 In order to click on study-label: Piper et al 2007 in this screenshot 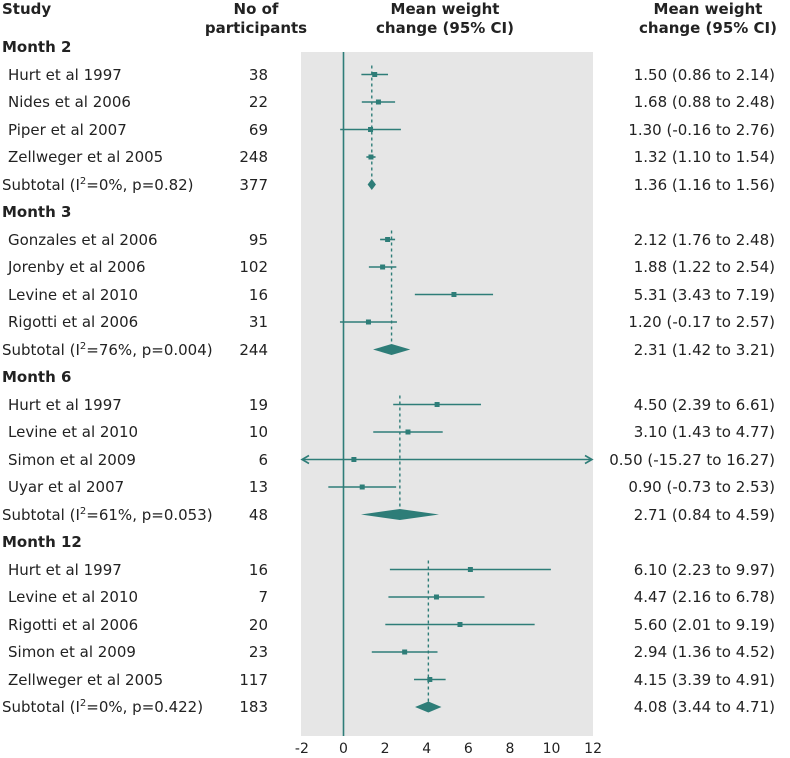, I will do `click(67, 129)`.